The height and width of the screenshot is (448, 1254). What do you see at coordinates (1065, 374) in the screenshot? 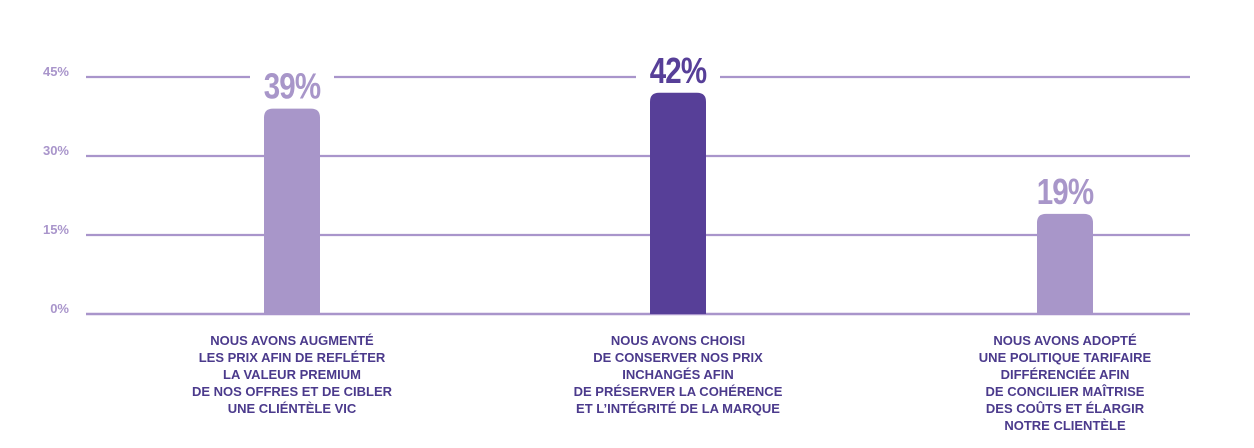
I see `category-label-line: DIFFÉRENCIÉE AFIN` at bounding box center [1065, 374].